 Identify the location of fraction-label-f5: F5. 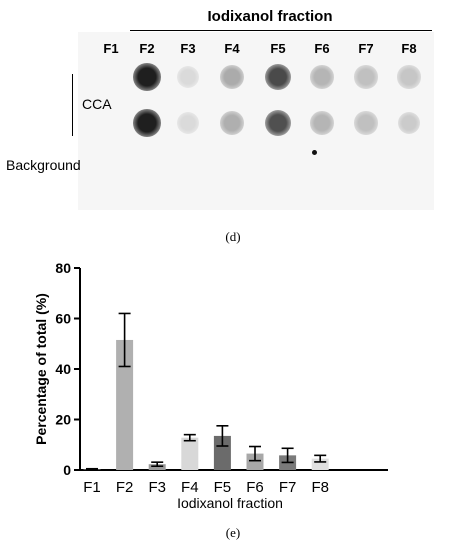
(278, 48).